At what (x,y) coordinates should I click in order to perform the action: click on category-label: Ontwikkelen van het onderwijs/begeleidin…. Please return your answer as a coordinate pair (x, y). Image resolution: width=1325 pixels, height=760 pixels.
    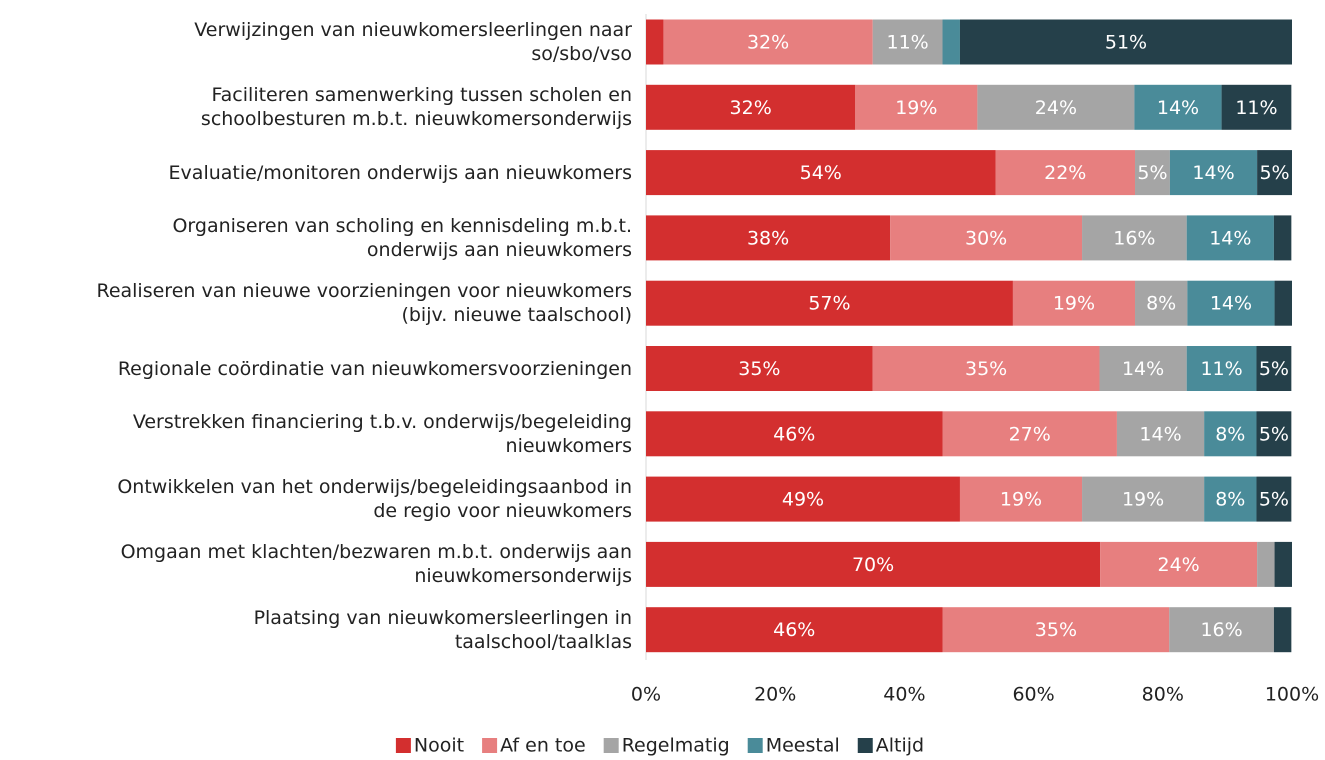
    Looking at the image, I should click on (374, 499).